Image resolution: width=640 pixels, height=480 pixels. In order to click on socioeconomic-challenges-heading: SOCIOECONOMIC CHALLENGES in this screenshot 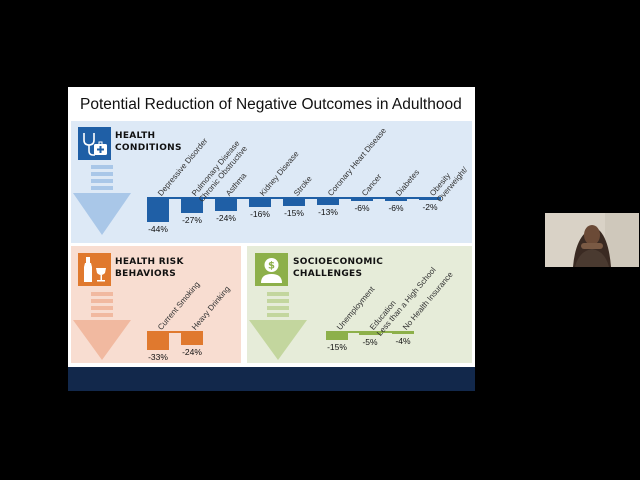, I will do `click(338, 268)`.